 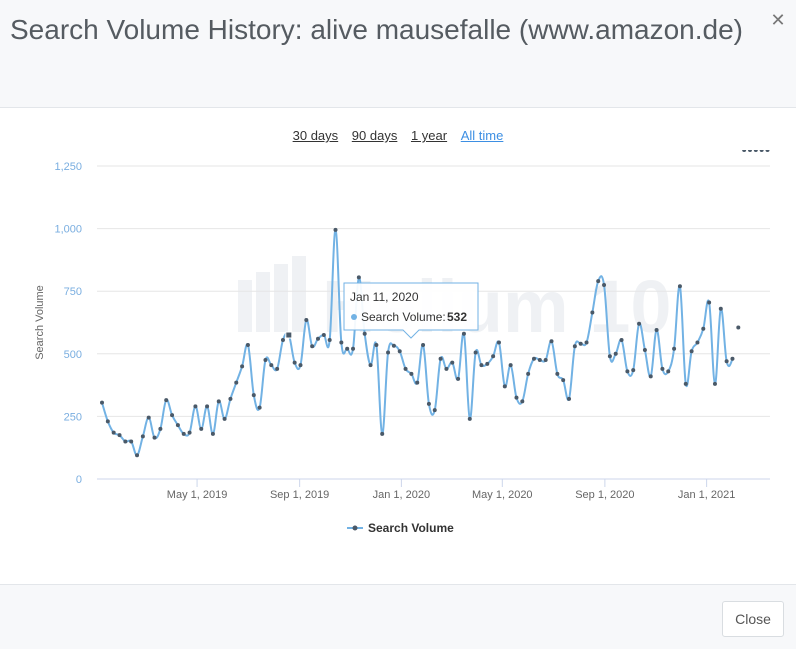 I want to click on range-all-time: All time, so click(x=482, y=135).